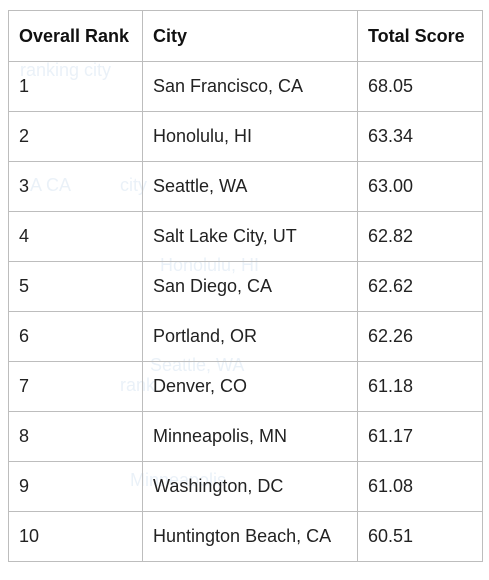 Image resolution: width=489 pixels, height=580 pixels. What do you see at coordinates (250, 236) in the screenshot?
I see `city-cell: Salt Lake City, UT` at bounding box center [250, 236].